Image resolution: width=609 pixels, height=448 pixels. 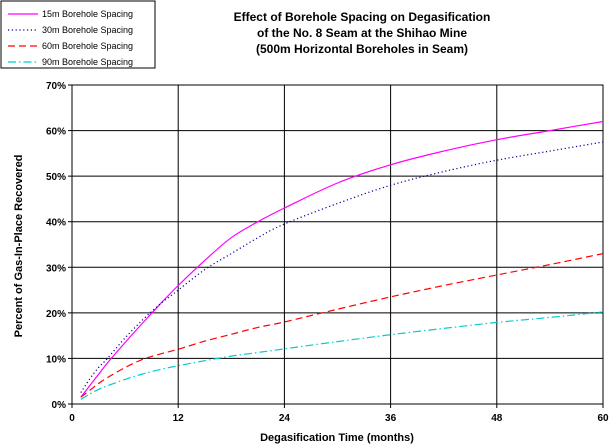 What do you see at coordinates (72, 418) in the screenshot?
I see `x-tick-label: 0` at bounding box center [72, 418].